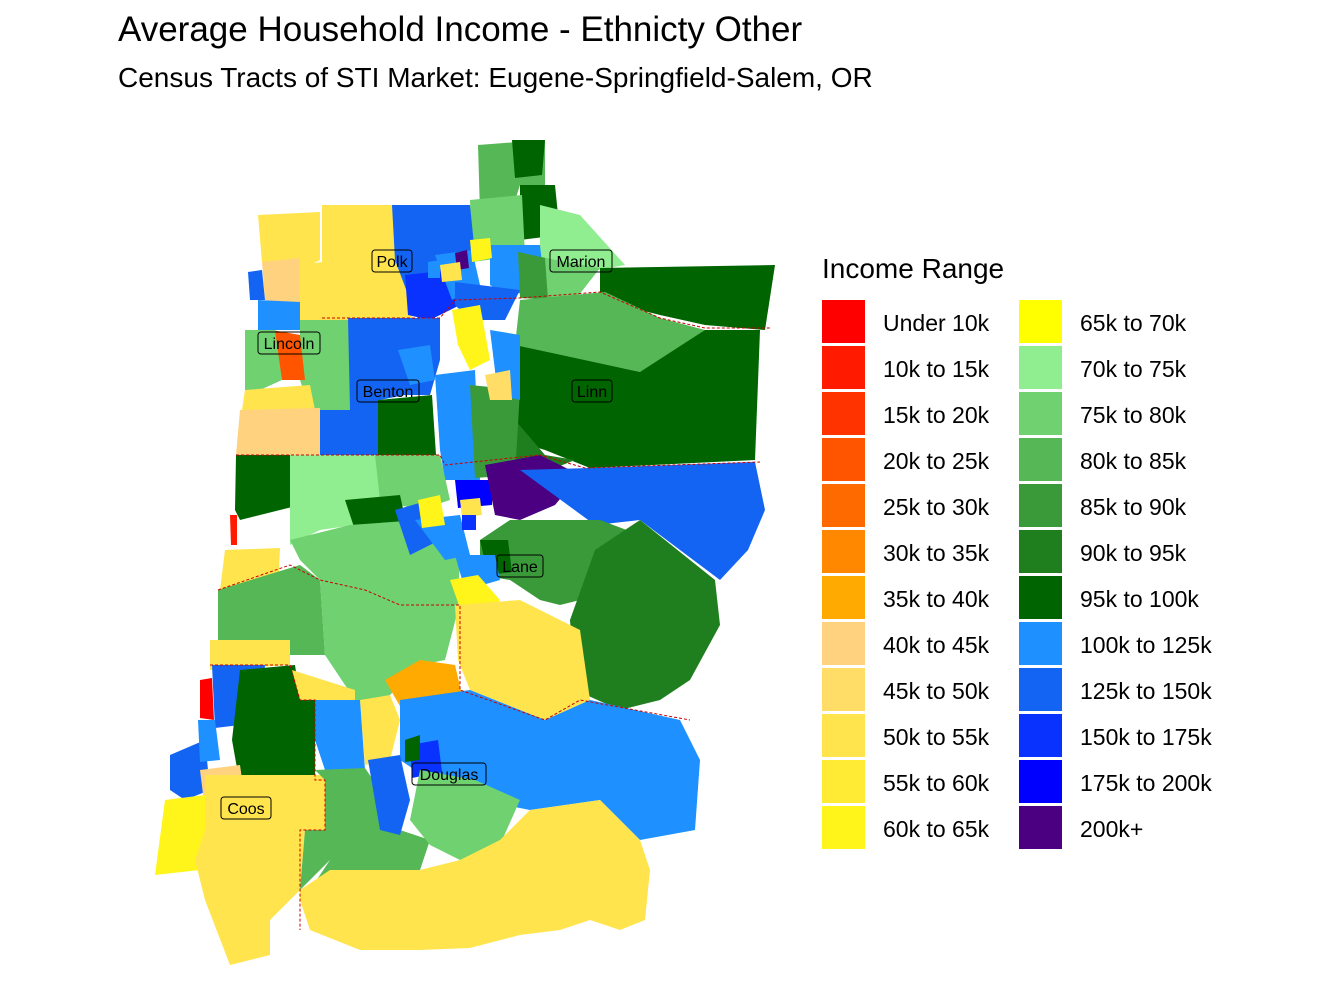 This screenshot has width=1344, height=1008. Describe the element at coordinates (936, 599) in the screenshot. I see `legend-label: 35k to 40k` at that location.